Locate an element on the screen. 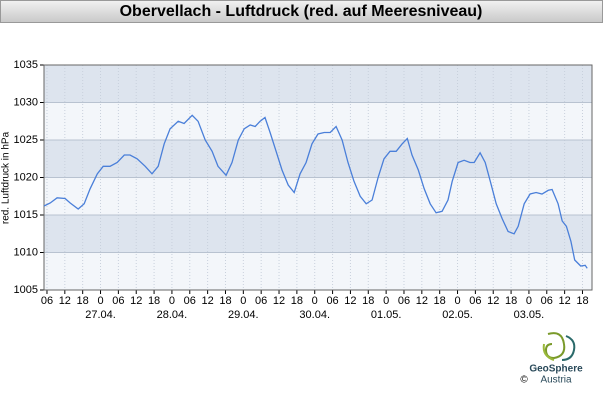  y-axis-label: red. Luftdruck in hPa is located at coordinates (6, 177).